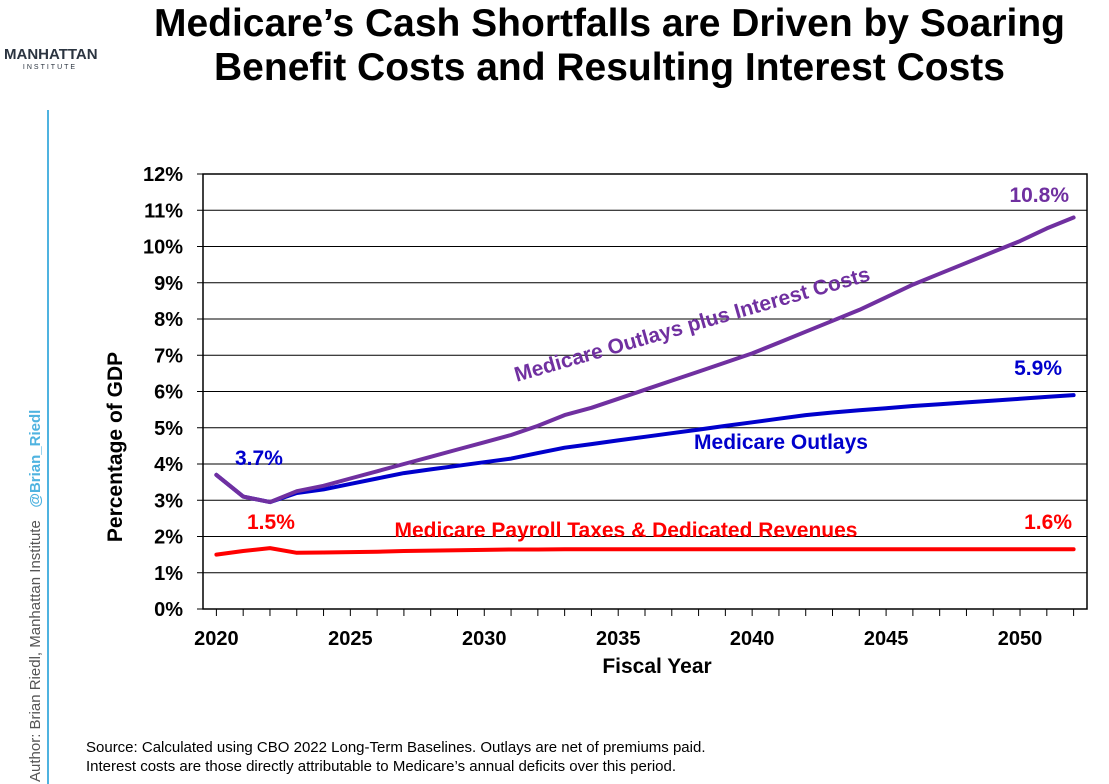 Image resolution: width=1109 pixels, height=784 pixels. What do you see at coordinates (350, 639) in the screenshot?
I see `x-tick-label: 2025` at bounding box center [350, 639].